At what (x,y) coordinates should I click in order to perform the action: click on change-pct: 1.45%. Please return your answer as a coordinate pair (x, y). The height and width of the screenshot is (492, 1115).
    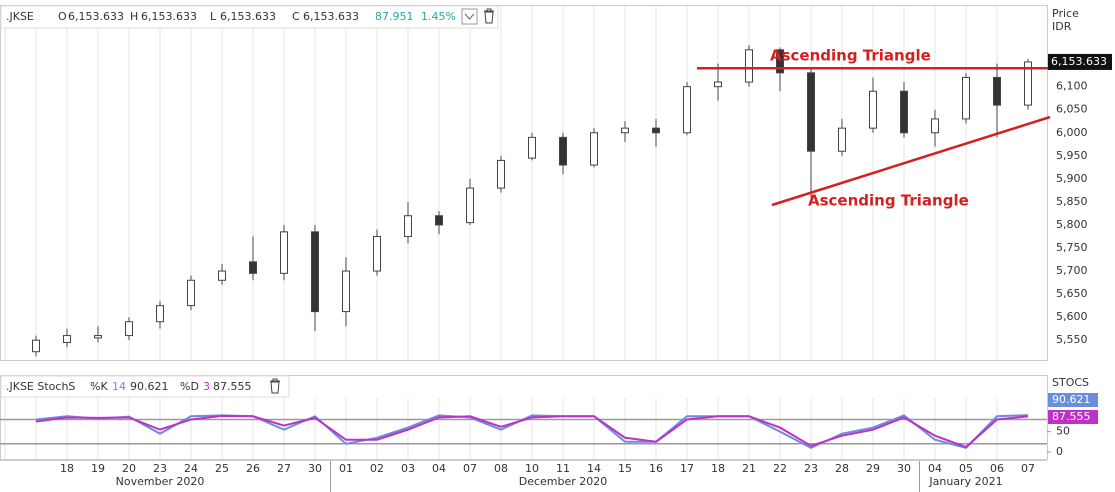
    Looking at the image, I should click on (438, 16).